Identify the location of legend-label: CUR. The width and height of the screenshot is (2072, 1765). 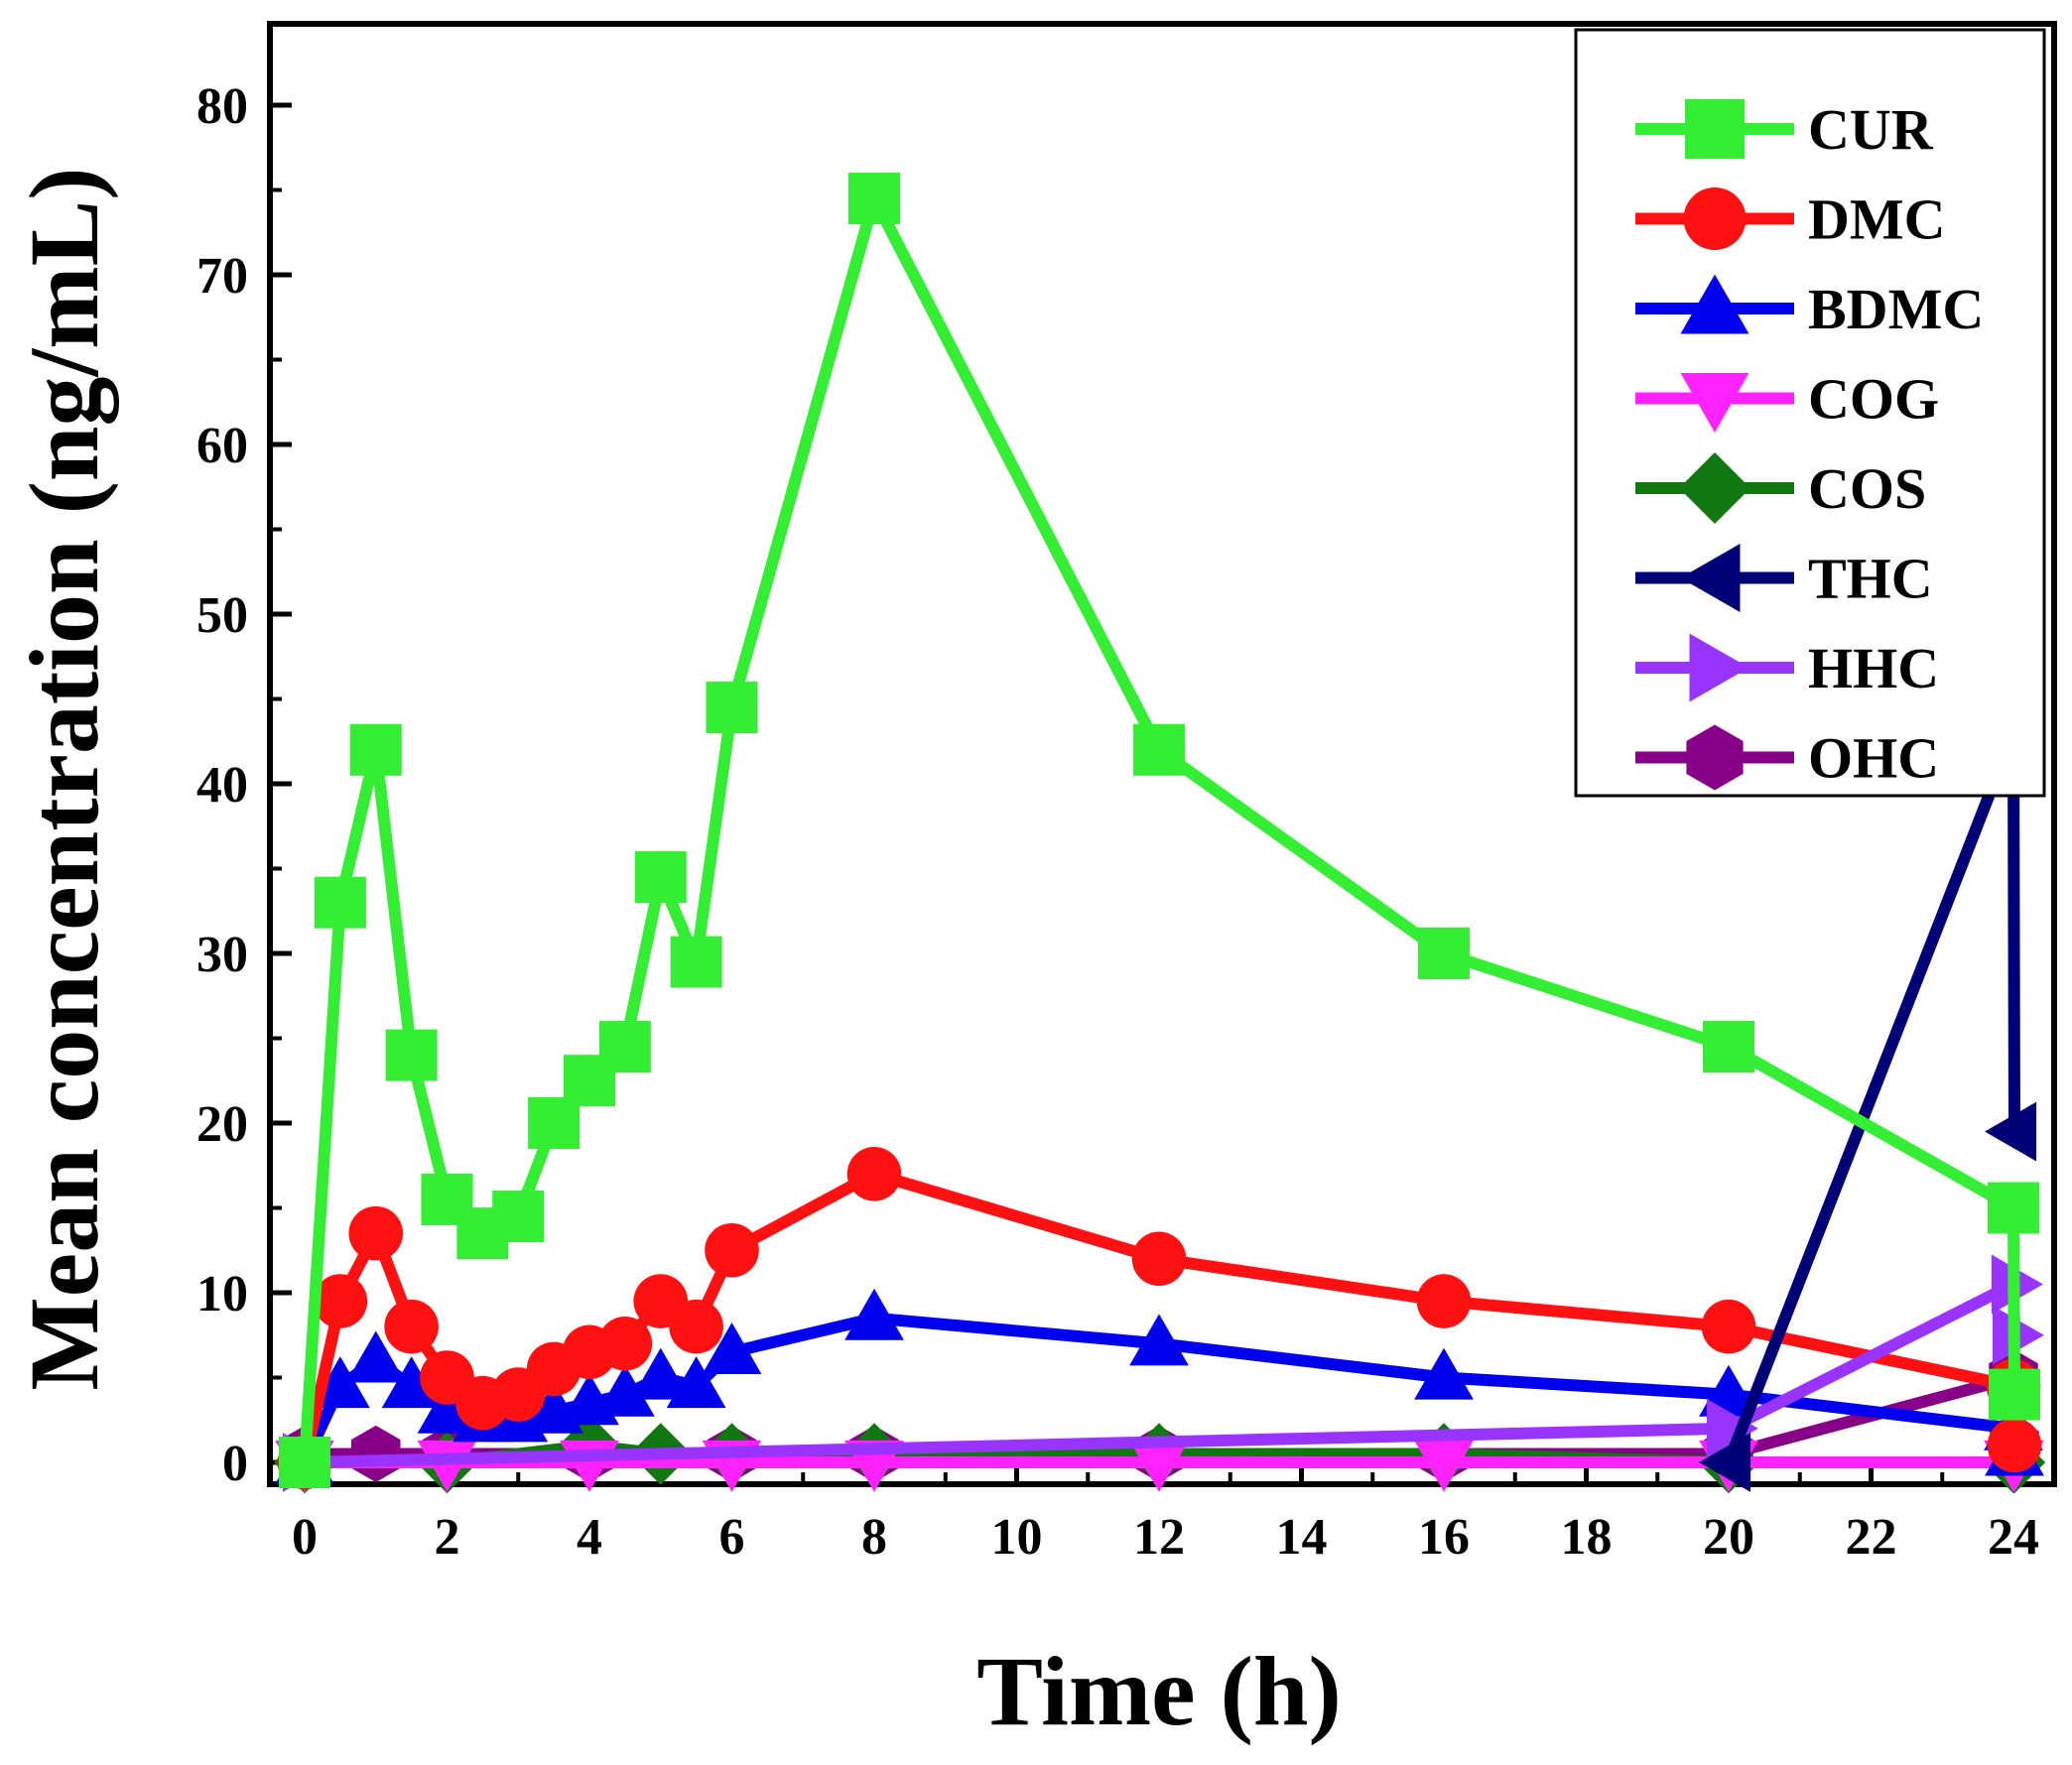
(1871, 129).